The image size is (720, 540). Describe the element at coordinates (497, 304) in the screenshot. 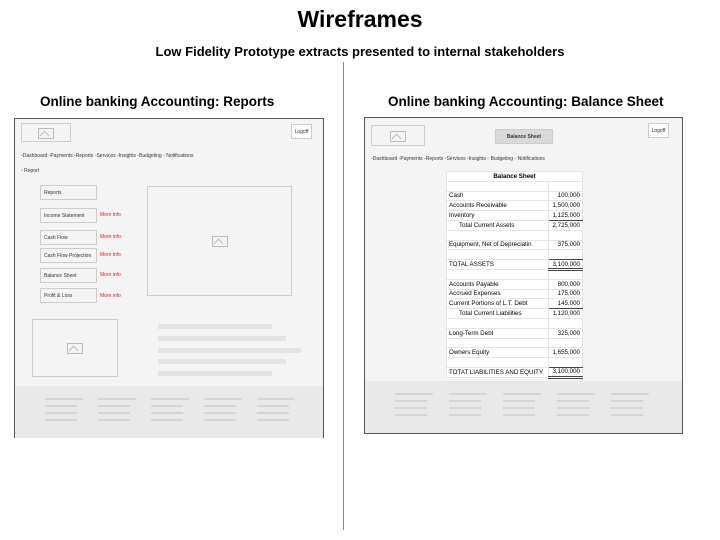

I see `row-label: Current Portions of L.T. Debt` at that location.